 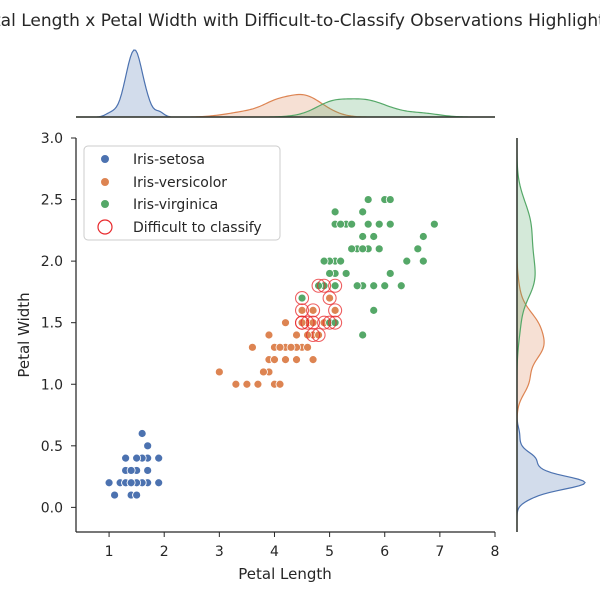 I want to click on x-tick-label: 4, so click(x=274, y=552).